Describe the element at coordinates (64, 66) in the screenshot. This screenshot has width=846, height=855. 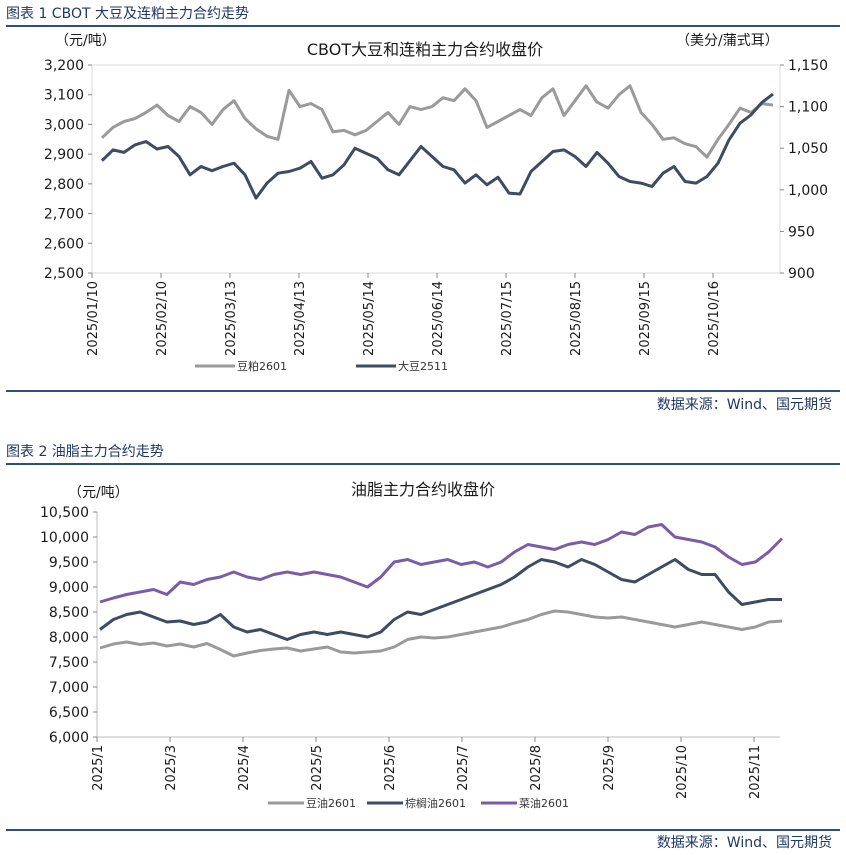
I see `y-left-tick-label: 3,200` at that location.